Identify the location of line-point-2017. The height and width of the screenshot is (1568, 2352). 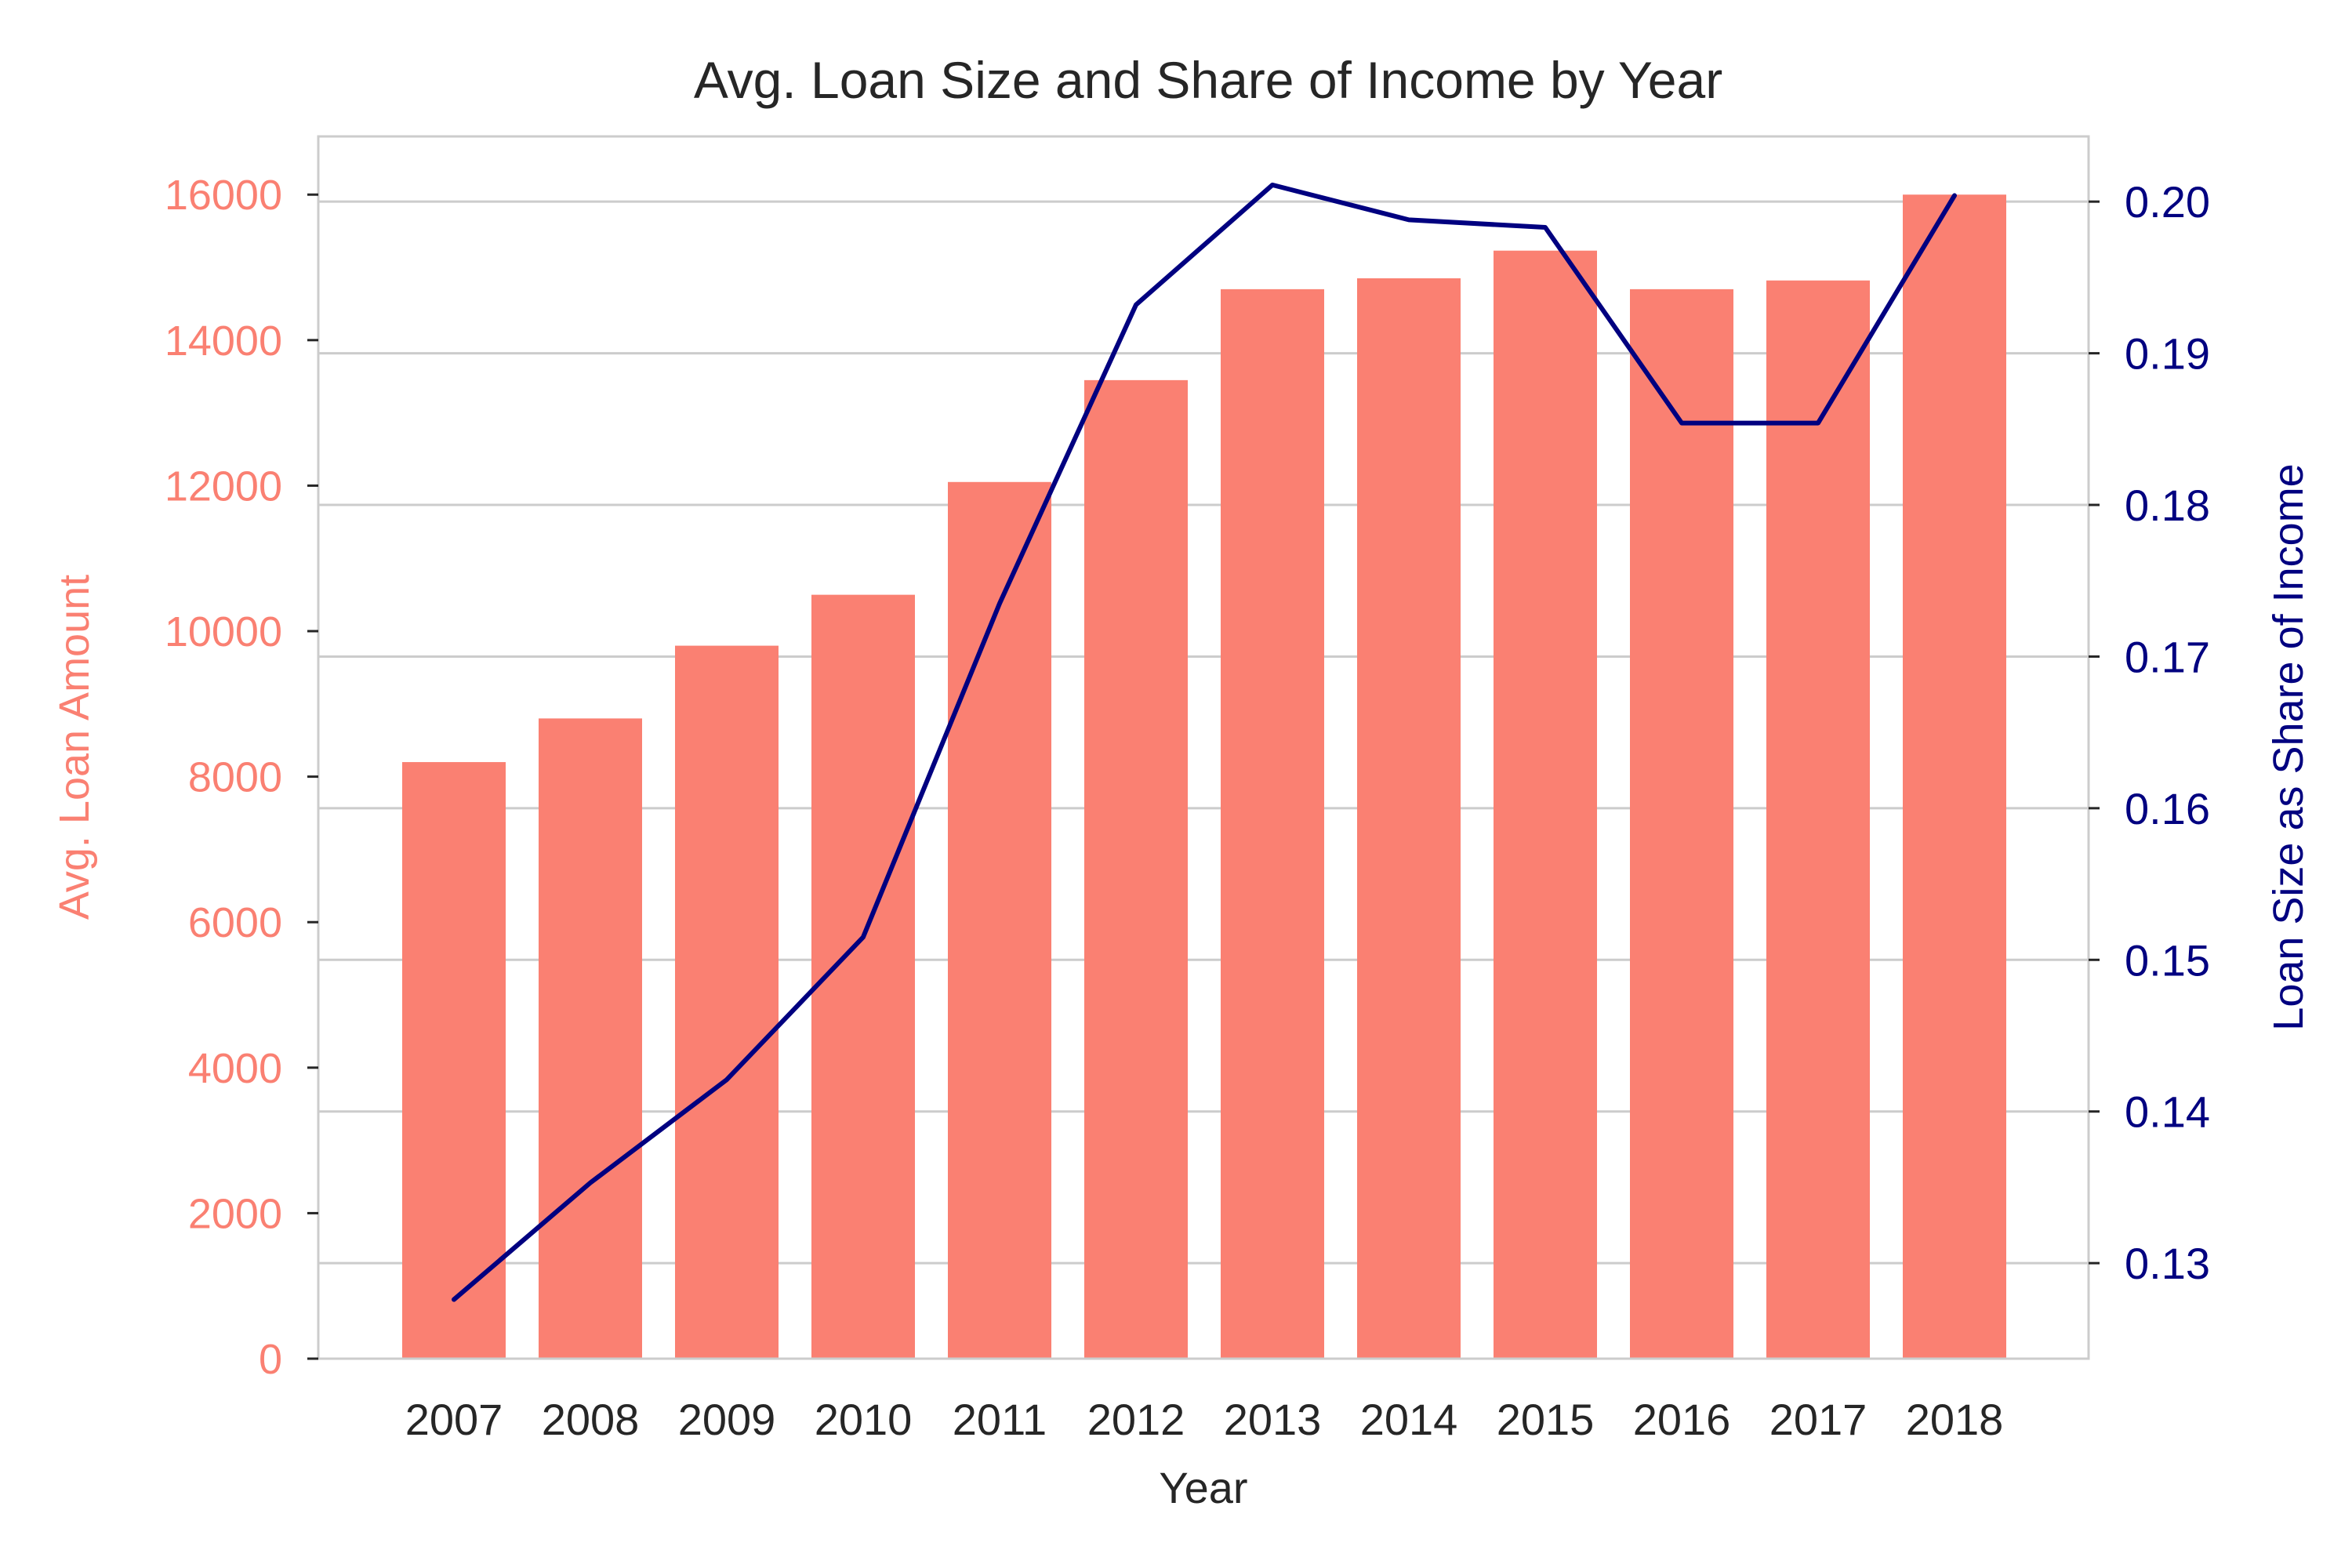
(1818, 424).